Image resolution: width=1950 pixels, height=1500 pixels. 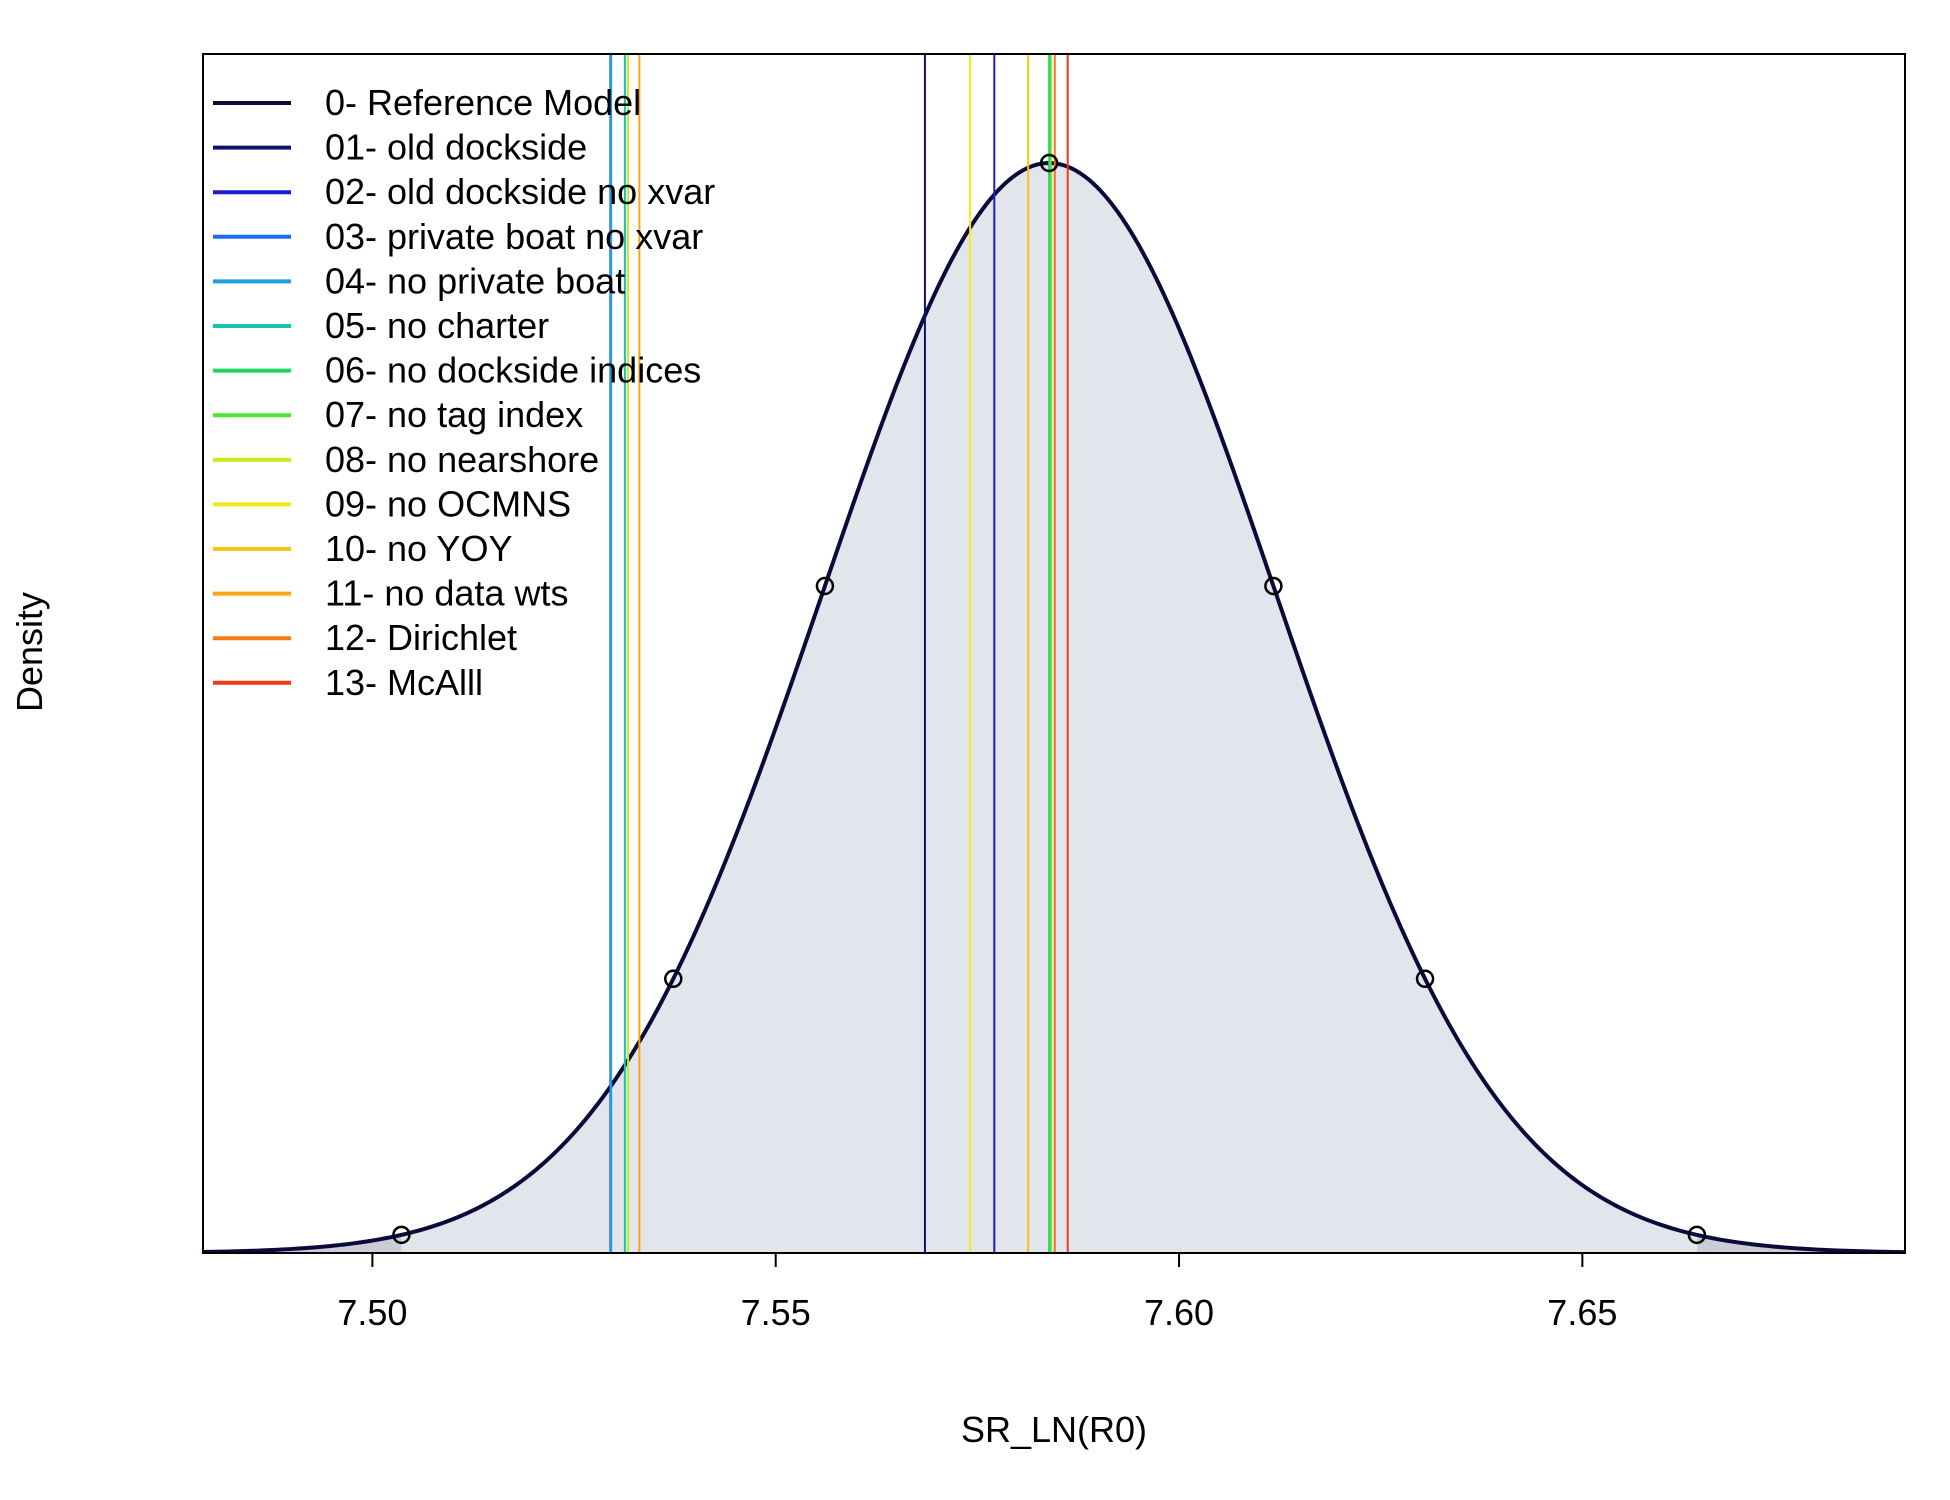 What do you see at coordinates (483, 102) in the screenshot?
I see `legend-label-0: 0- Reference Model` at bounding box center [483, 102].